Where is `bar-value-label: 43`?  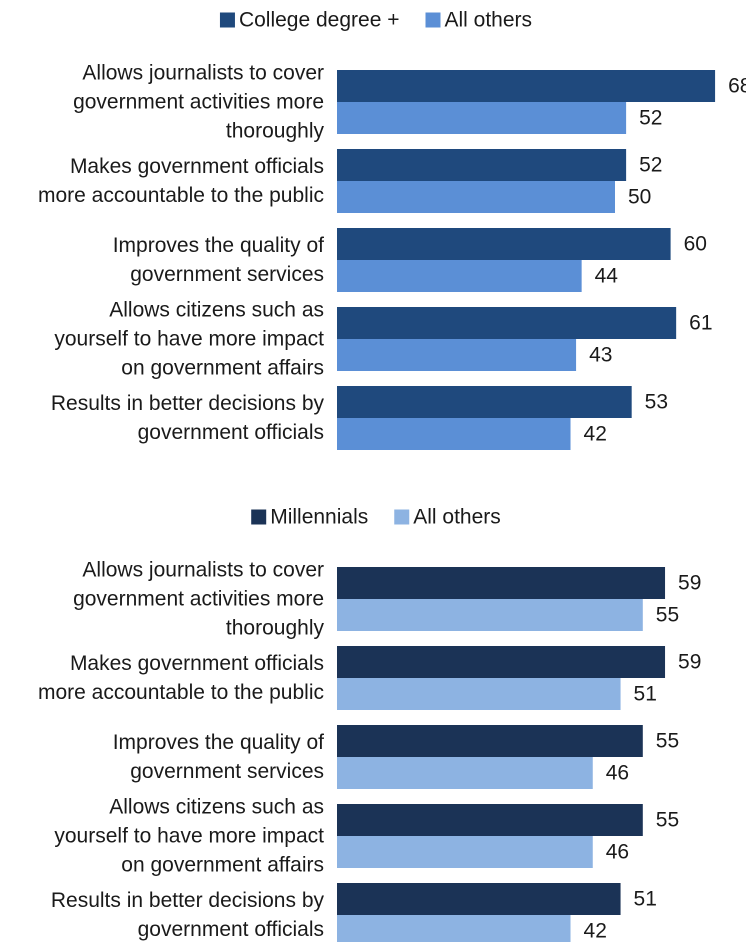 bar-value-label: 43 is located at coordinates (600, 355).